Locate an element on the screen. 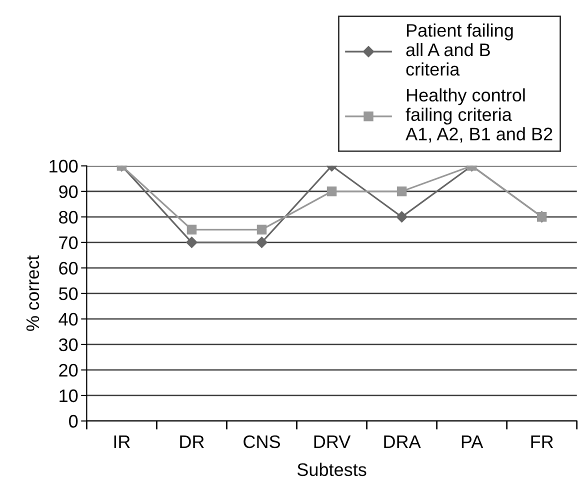 Image resolution: width=578 pixels, height=485 pixels. y-tick-label: 0 is located at coordinates (73, 421).